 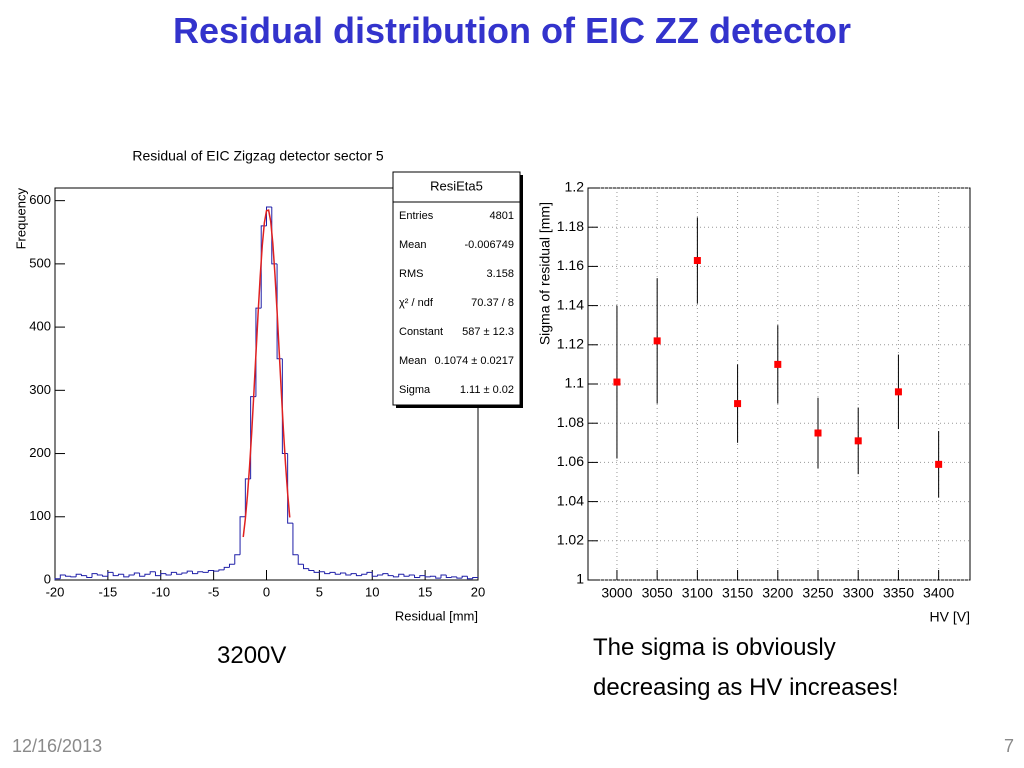 I want to click on y-tick-label: 1.1, so click(x=575, y=383).